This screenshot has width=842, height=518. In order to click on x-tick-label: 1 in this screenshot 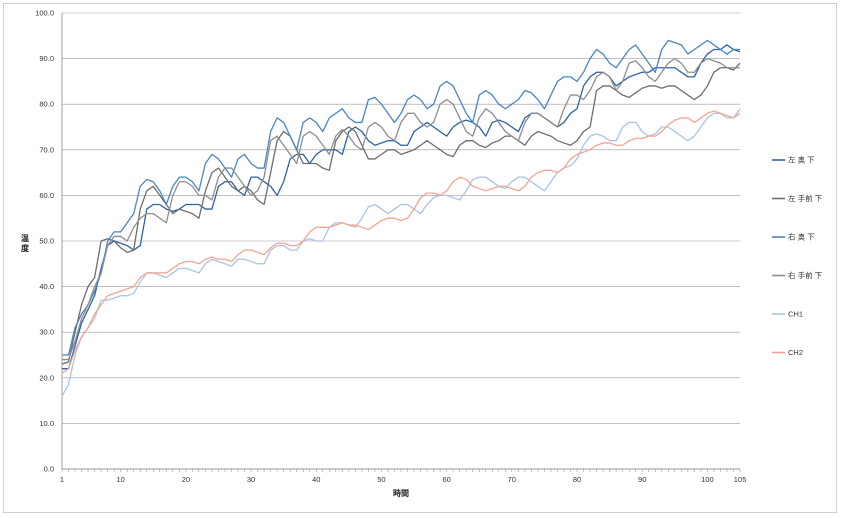, I will do `click(62, 479)`.